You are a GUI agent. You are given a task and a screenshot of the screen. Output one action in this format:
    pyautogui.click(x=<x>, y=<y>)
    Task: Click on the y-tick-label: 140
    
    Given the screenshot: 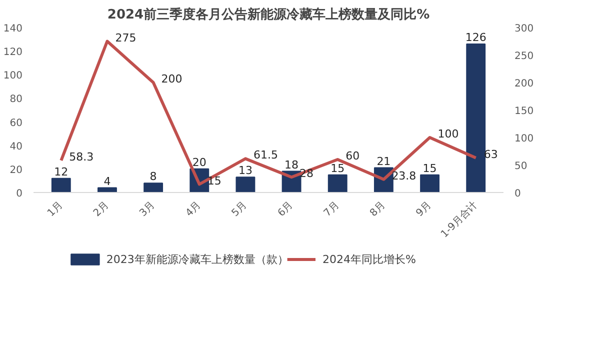 What is the action you would take?
    pyautogui.click(x=13, y=29)
    